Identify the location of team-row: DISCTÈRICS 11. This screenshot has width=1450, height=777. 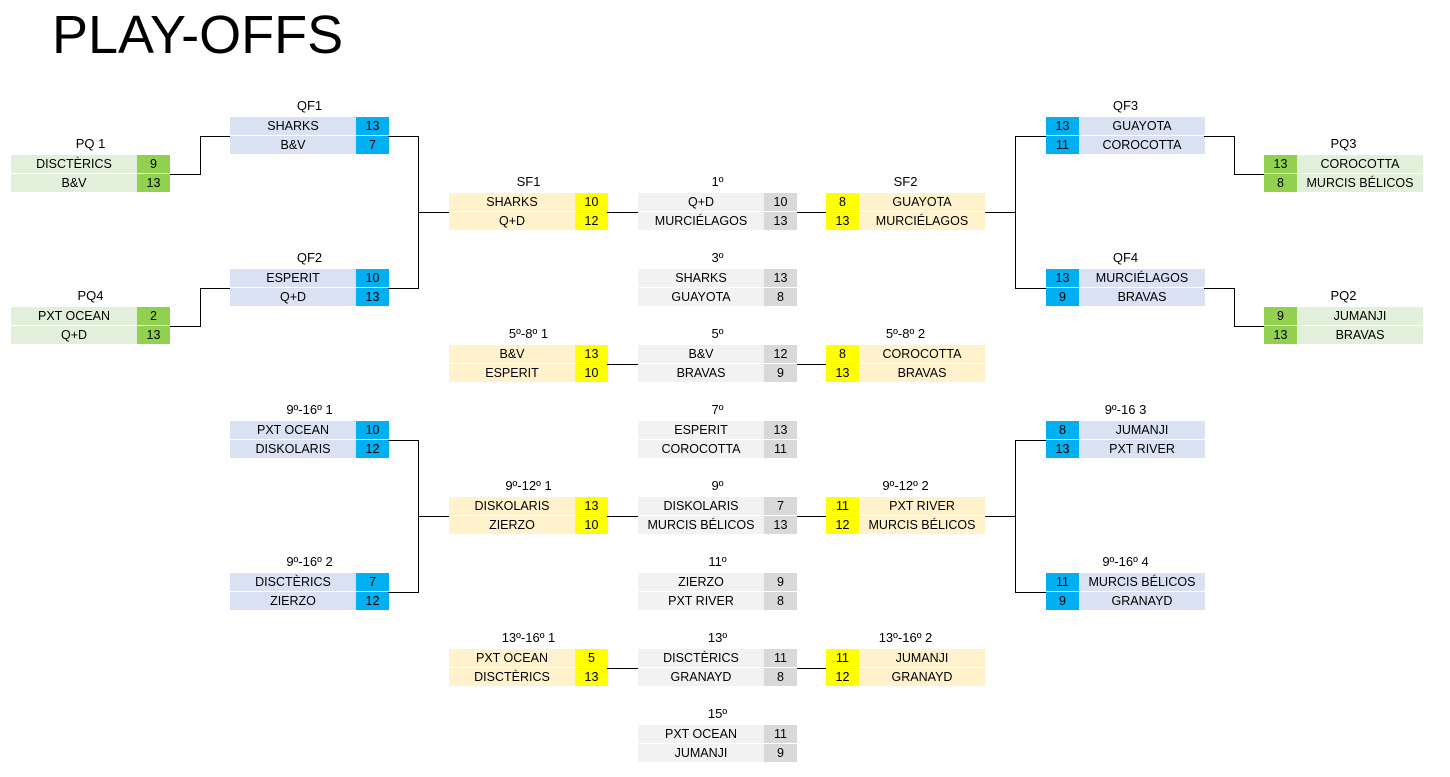
(717, 658).